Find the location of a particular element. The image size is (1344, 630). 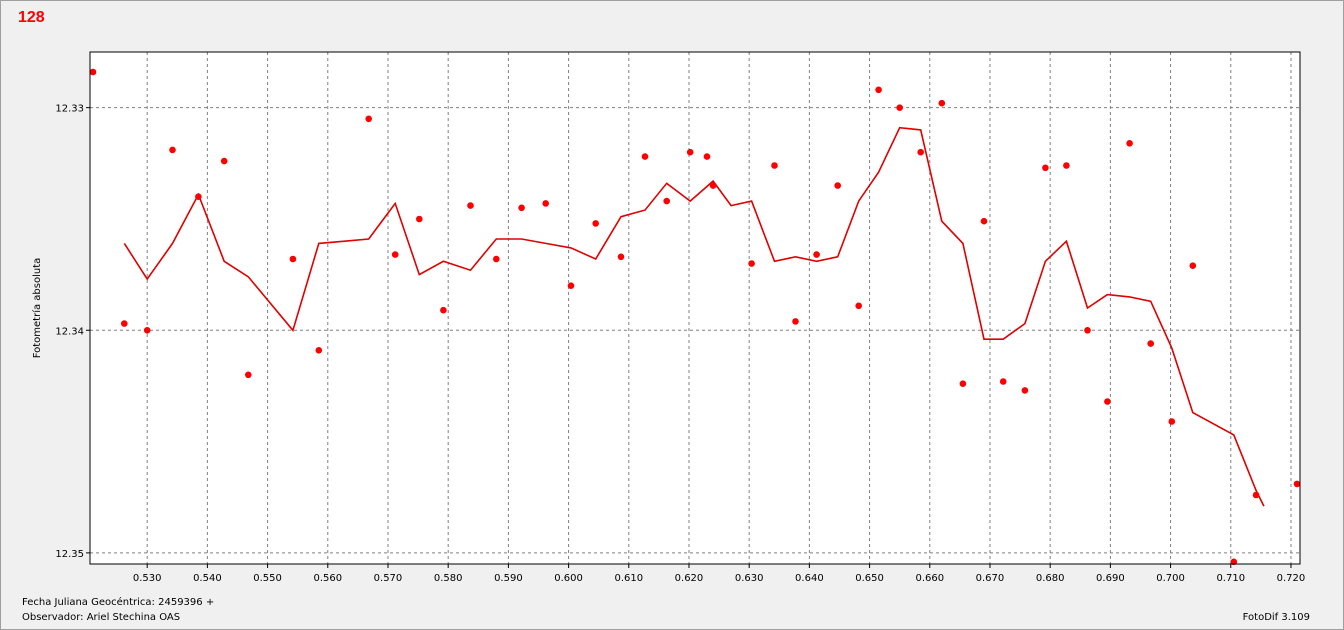

x-tick-label: 0.720 is located at coordinates (1291, 578).